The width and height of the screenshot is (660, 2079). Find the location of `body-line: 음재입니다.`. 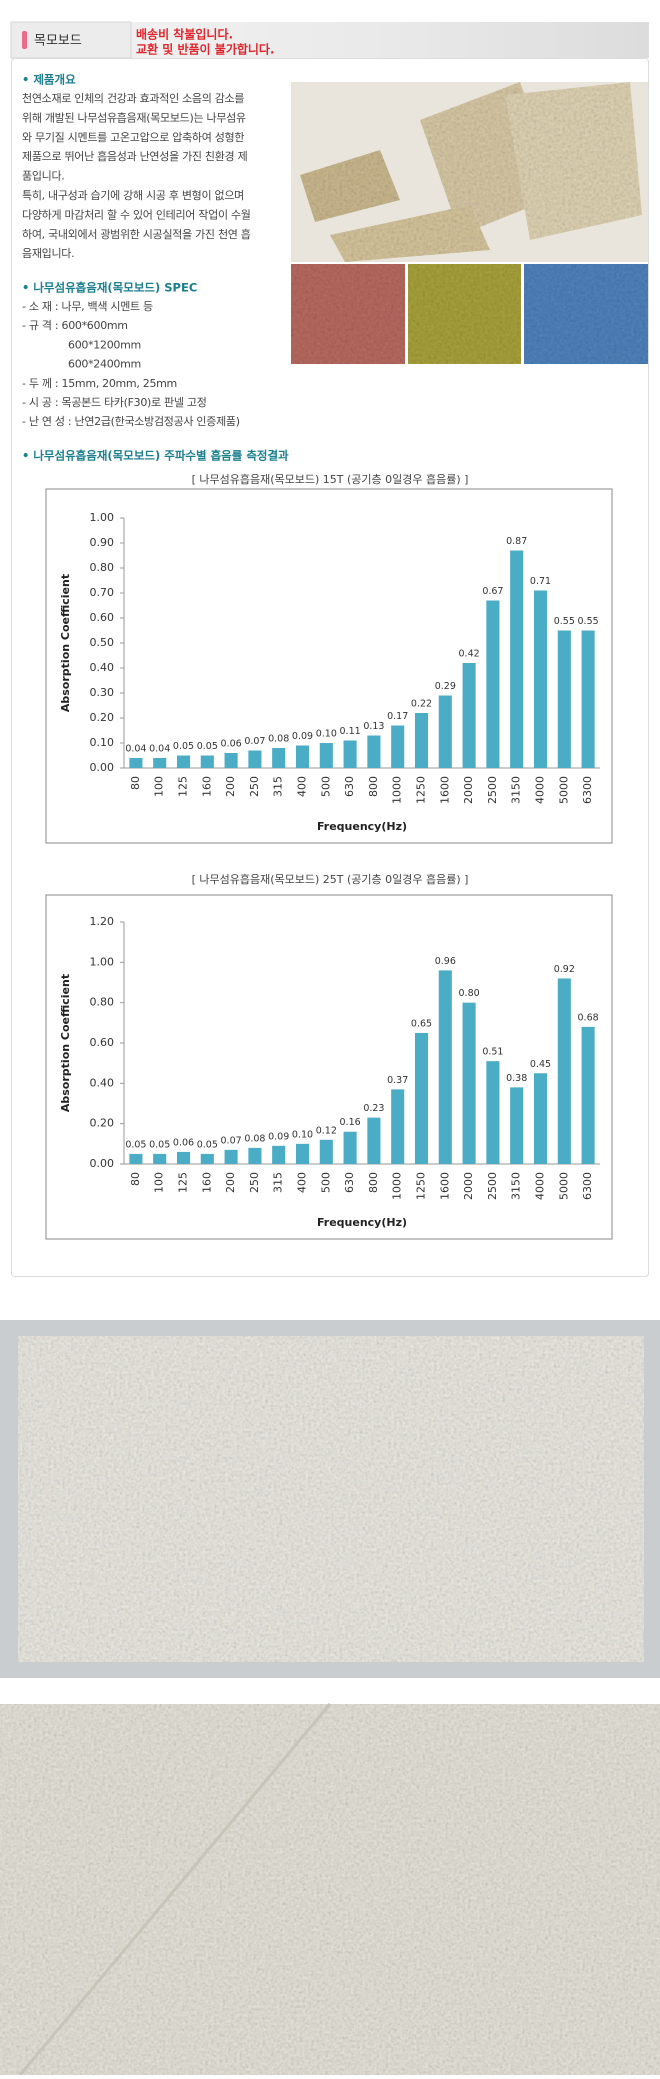

body-line: 음재입니다. is located at coordinates (48, 253).